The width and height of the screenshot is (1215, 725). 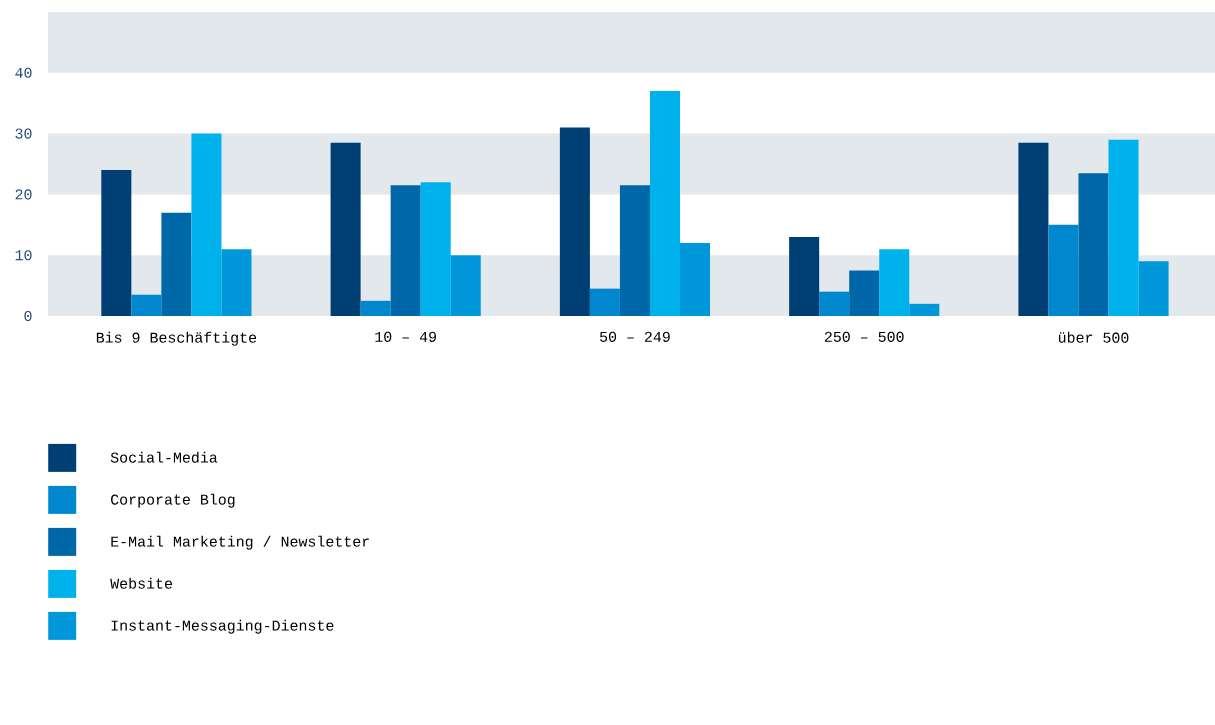 What do you see at coordinates (23, 133) in the screenshot?
I see `y-tick-label: 30` at bounding box center [23, 133].